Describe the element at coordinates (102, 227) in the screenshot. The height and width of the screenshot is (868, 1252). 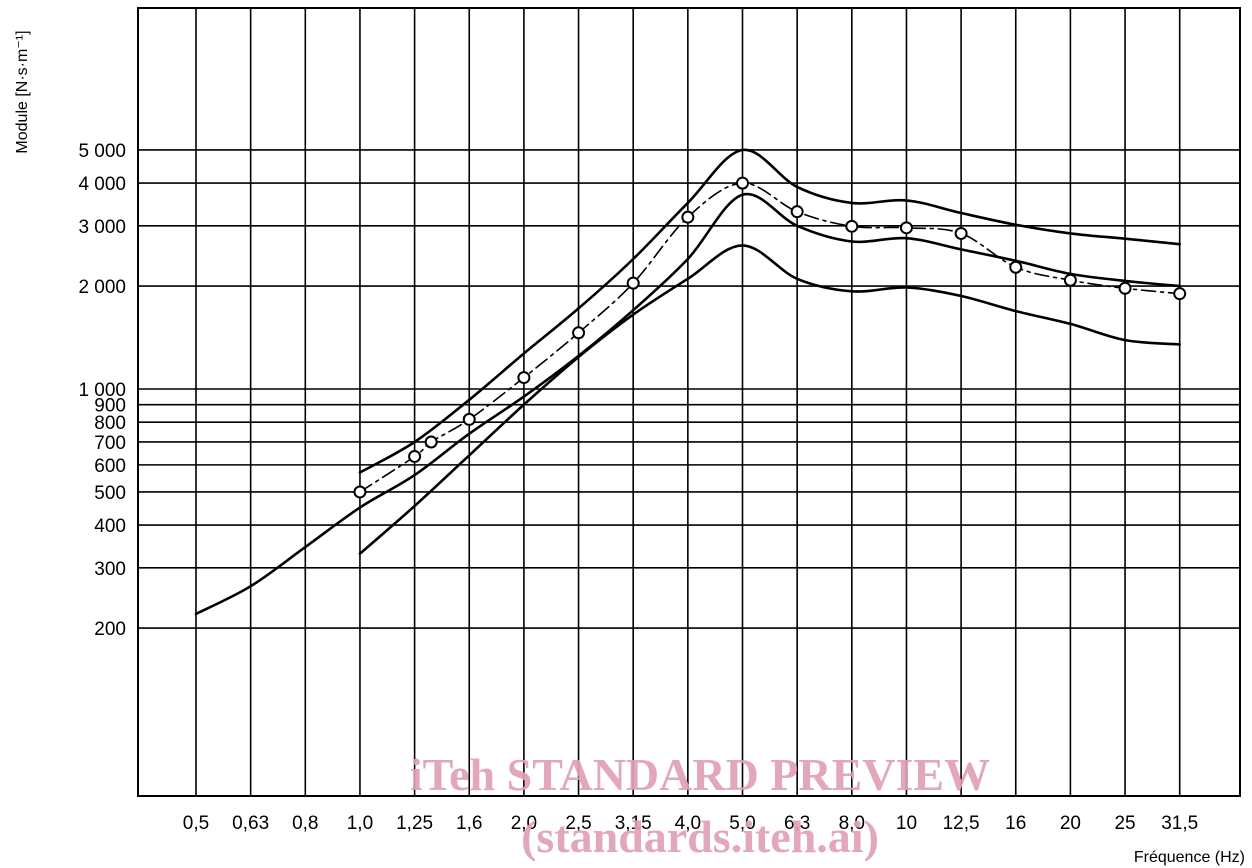
I see `y-tick-label: 3 000` at that location.